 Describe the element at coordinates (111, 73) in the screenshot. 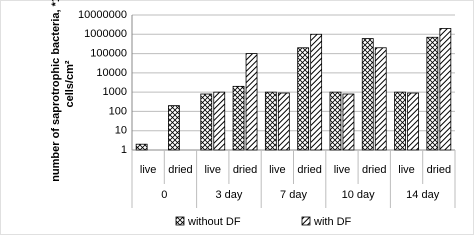

I see `y-tick-label: 10000` at that location.